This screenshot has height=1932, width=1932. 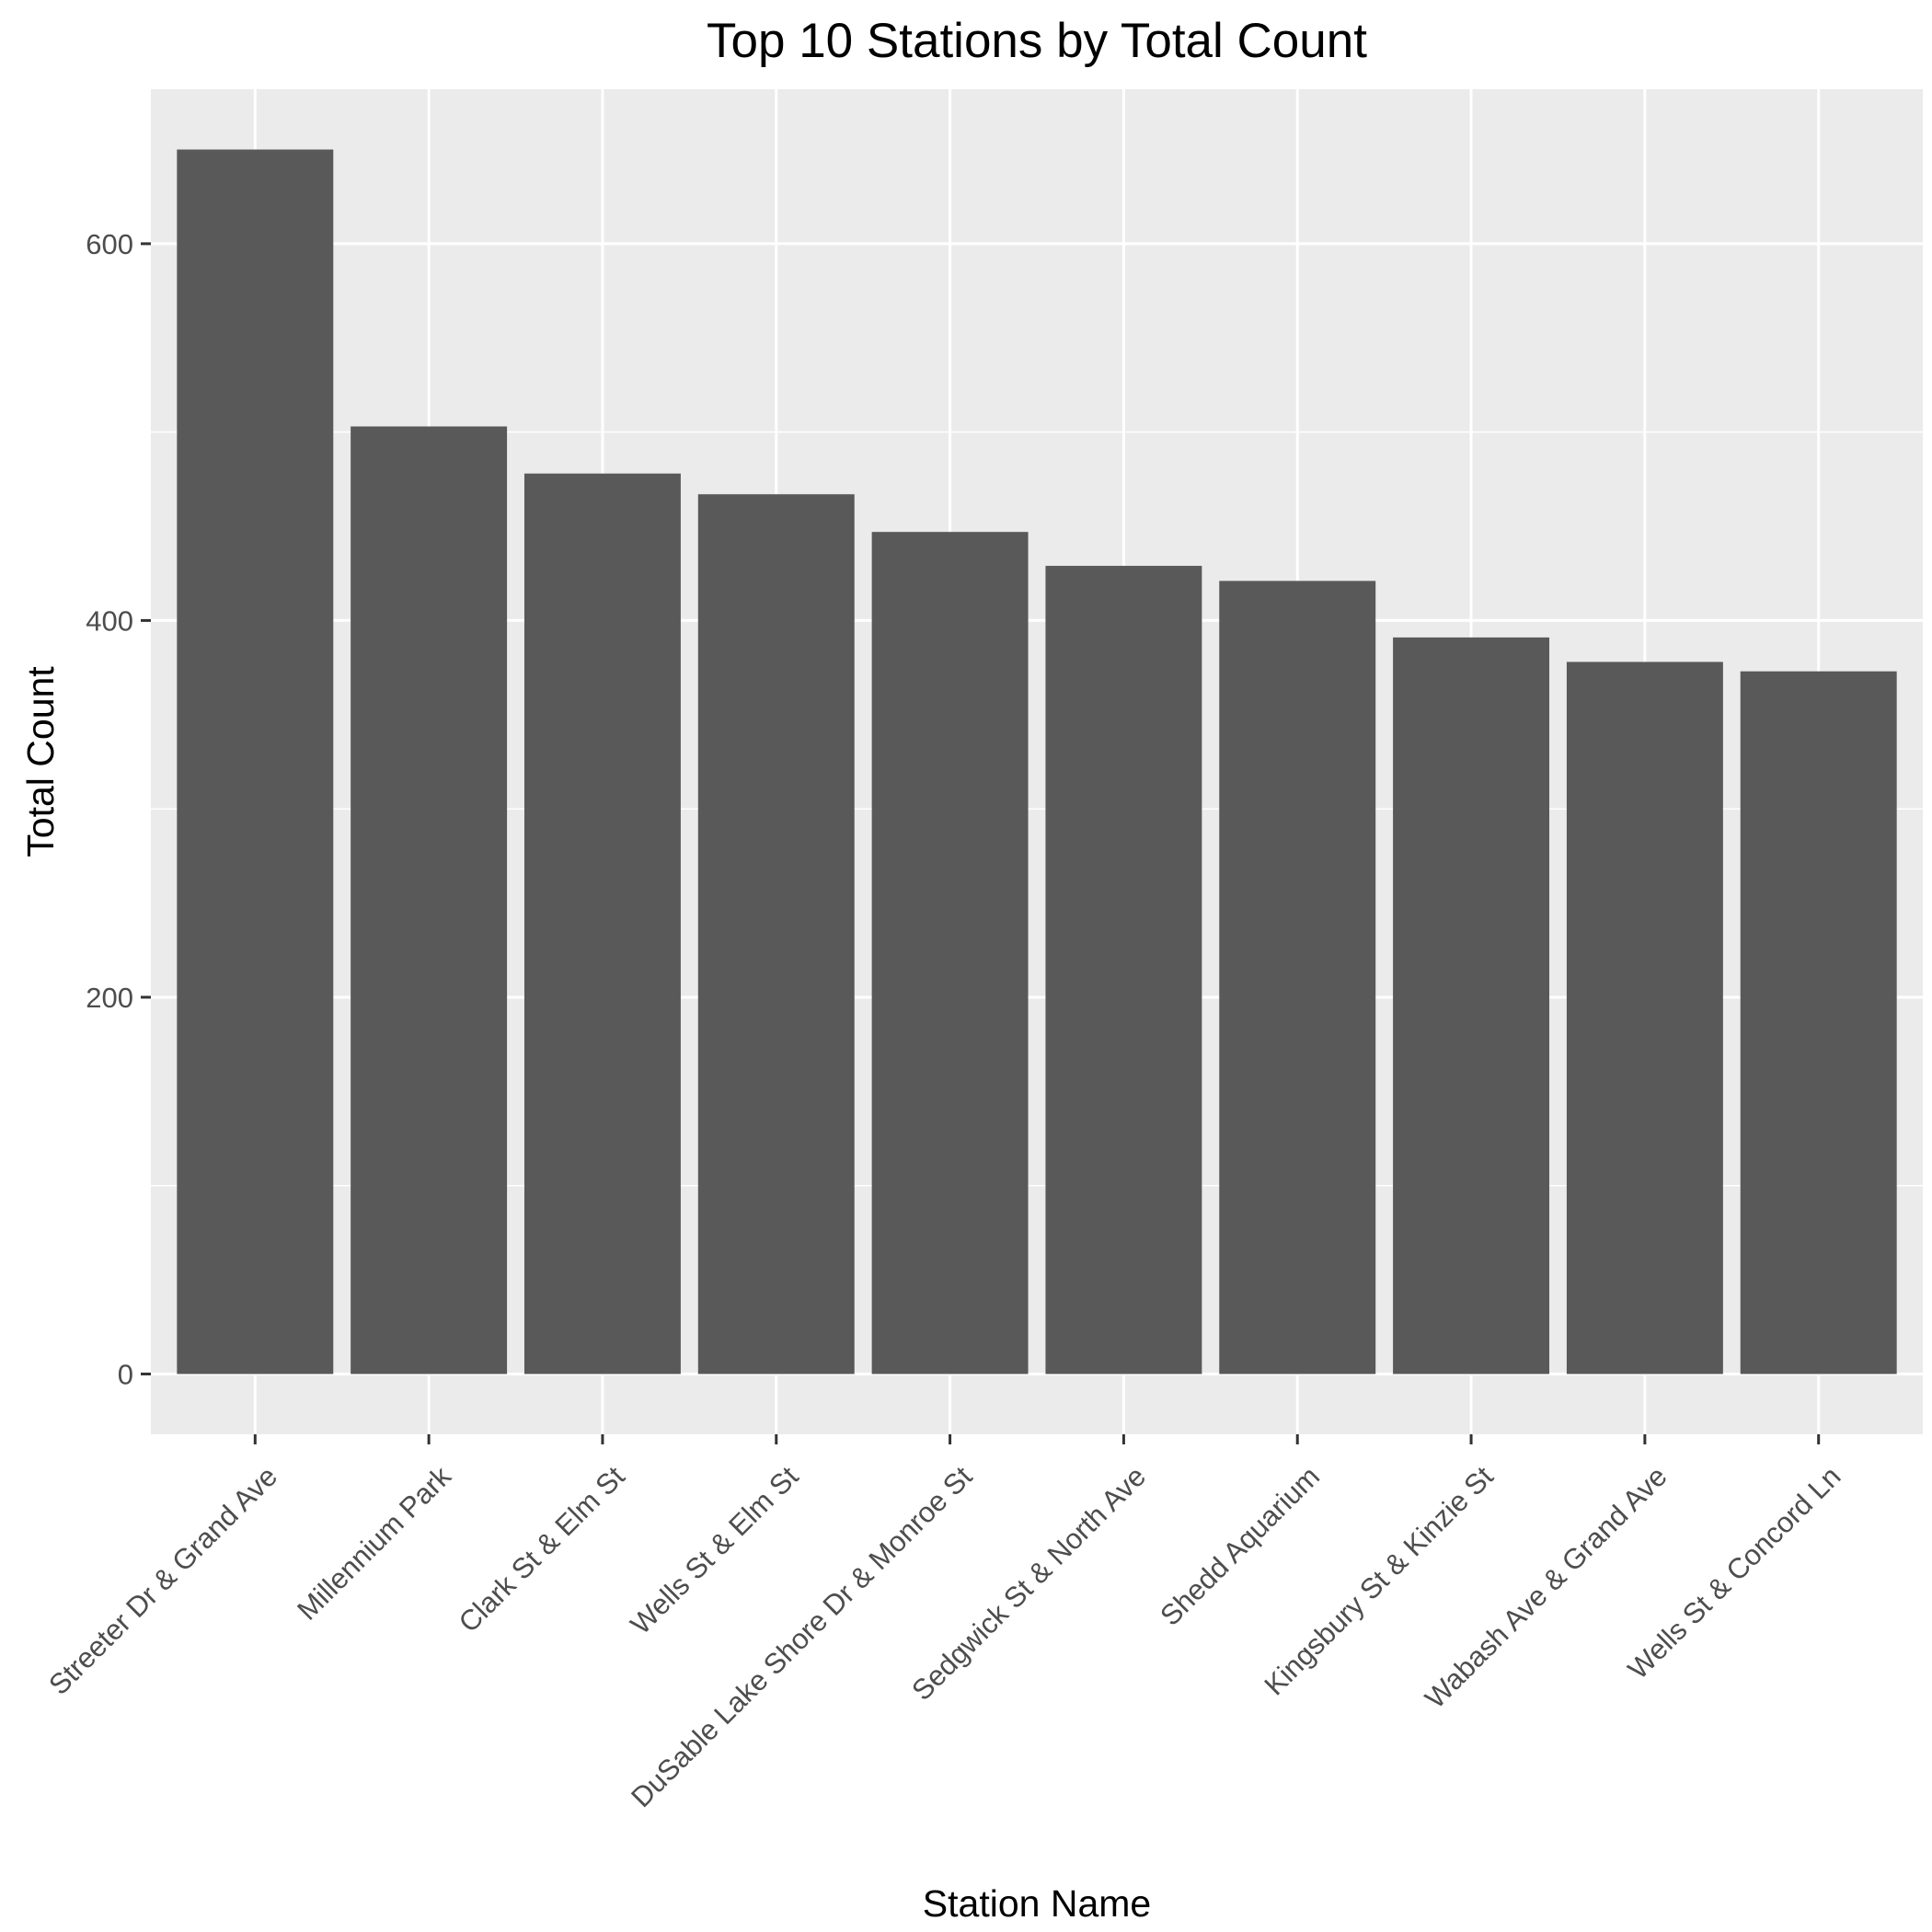 I want to click on y-tick-label: 200, so click(x=109, y=998).